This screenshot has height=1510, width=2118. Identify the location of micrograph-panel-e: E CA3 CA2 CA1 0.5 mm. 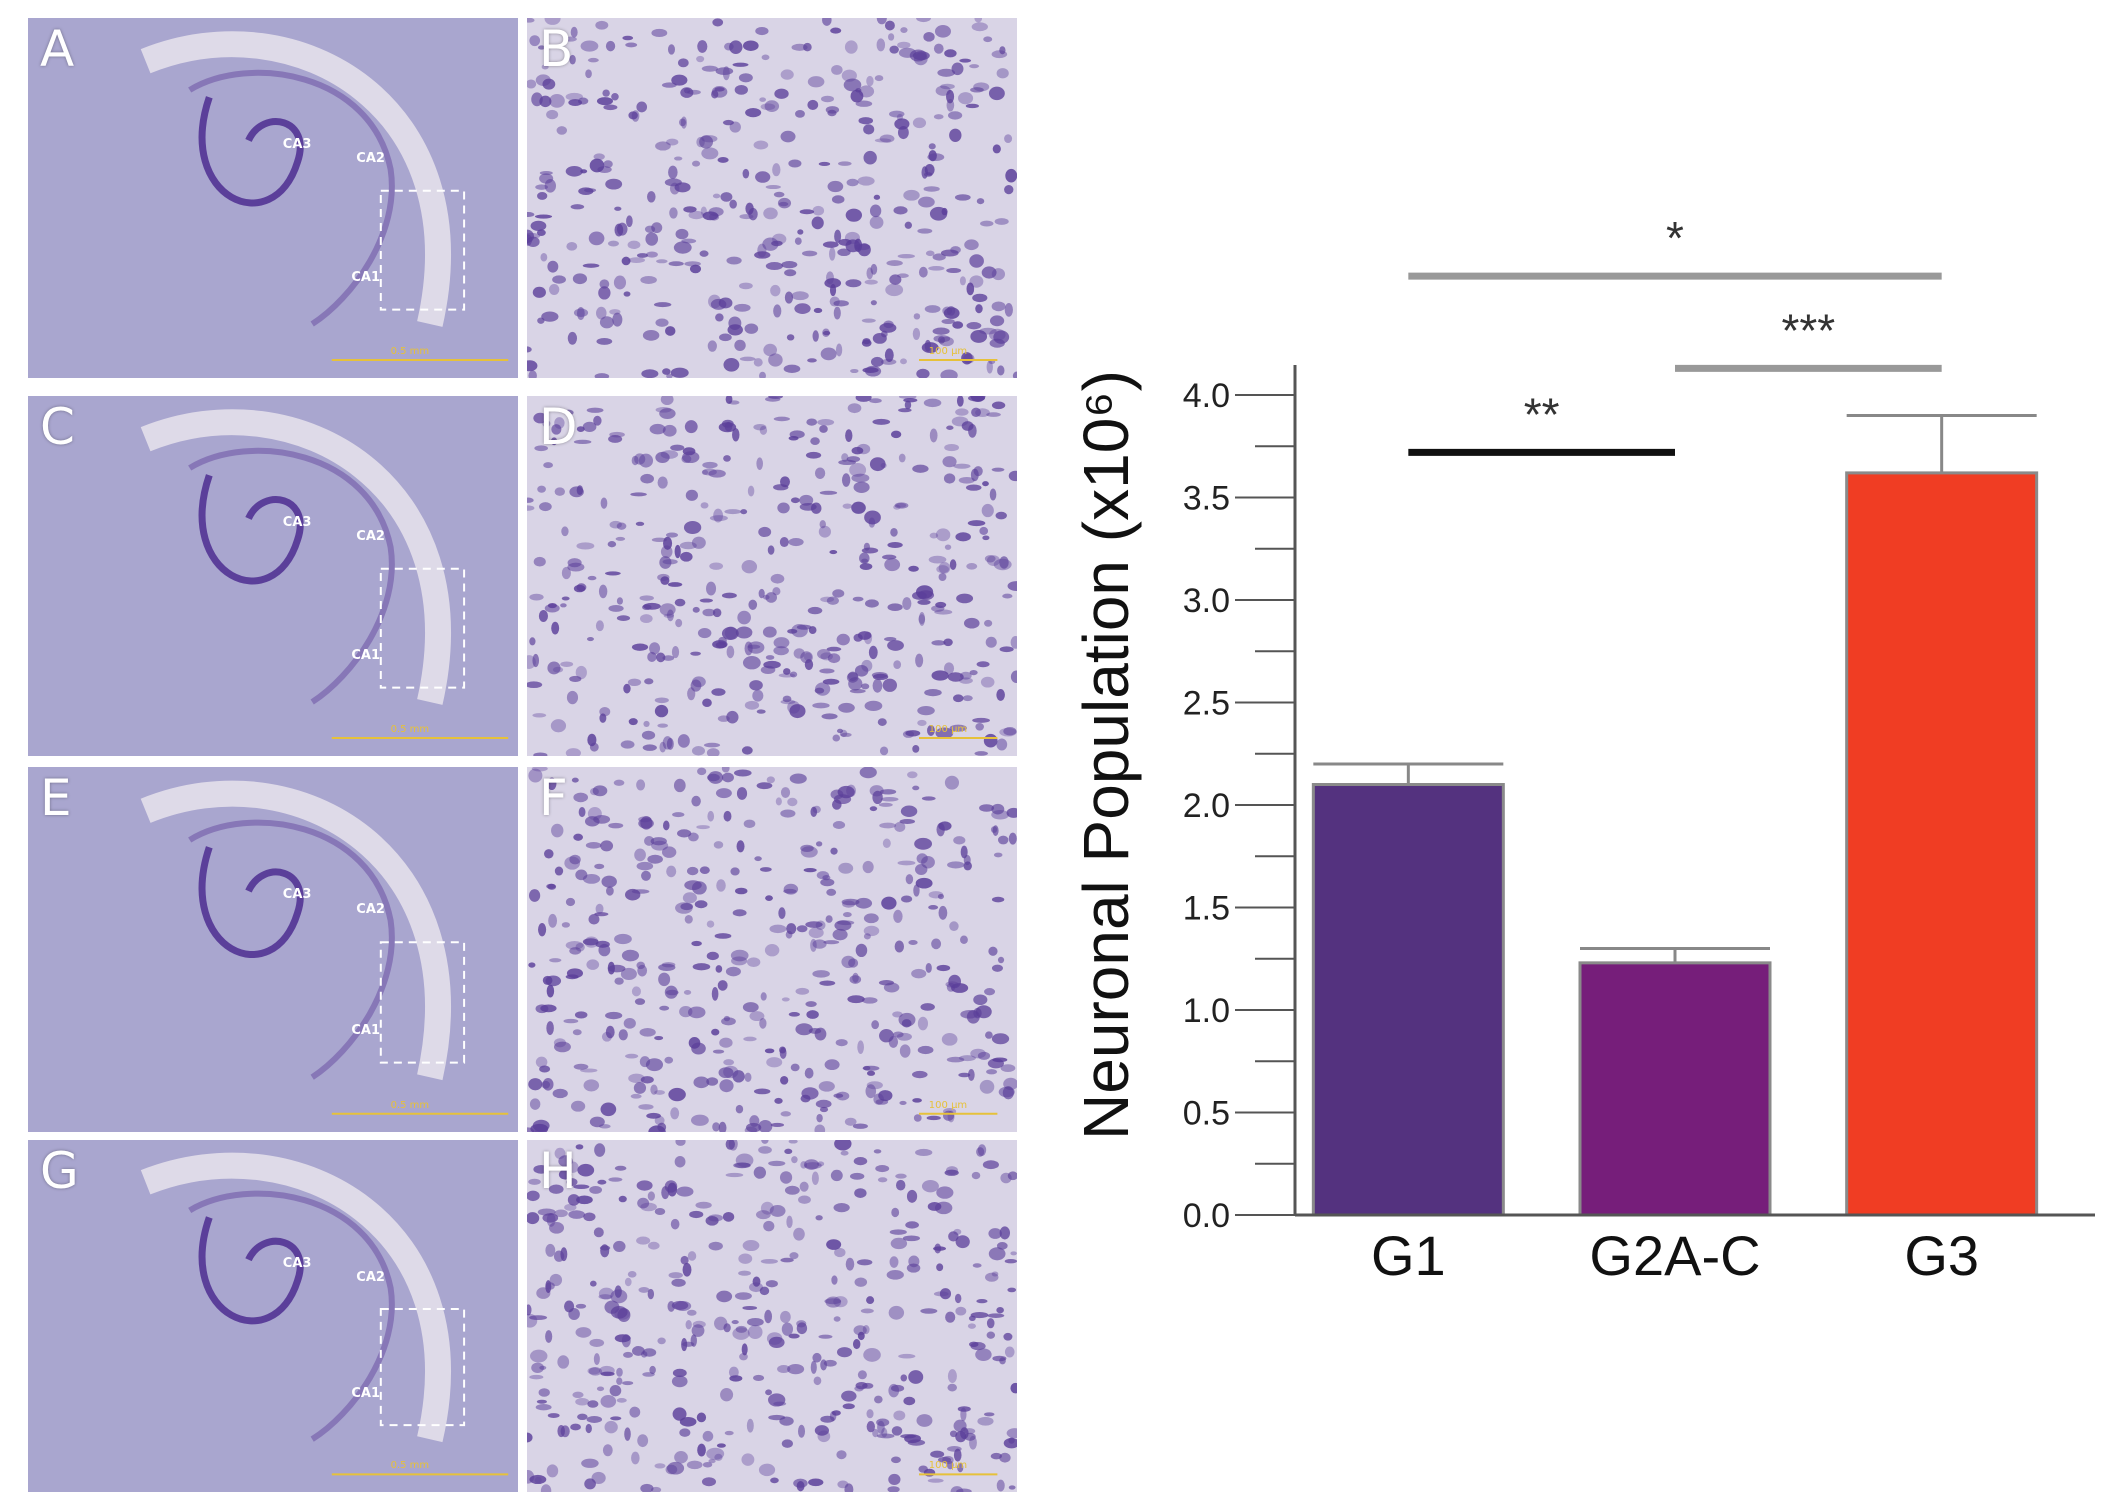
(273, 949).